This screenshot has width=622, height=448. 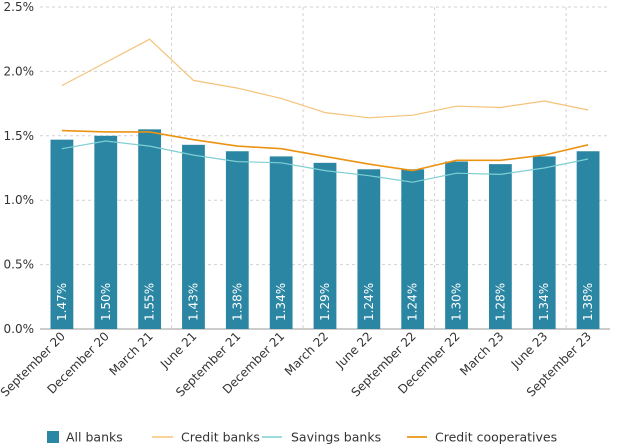 What do you see at coordinates (193, 302) in the screenshot?
I see `bar-data-label: 1.43%` at bounding box center [193, 302].